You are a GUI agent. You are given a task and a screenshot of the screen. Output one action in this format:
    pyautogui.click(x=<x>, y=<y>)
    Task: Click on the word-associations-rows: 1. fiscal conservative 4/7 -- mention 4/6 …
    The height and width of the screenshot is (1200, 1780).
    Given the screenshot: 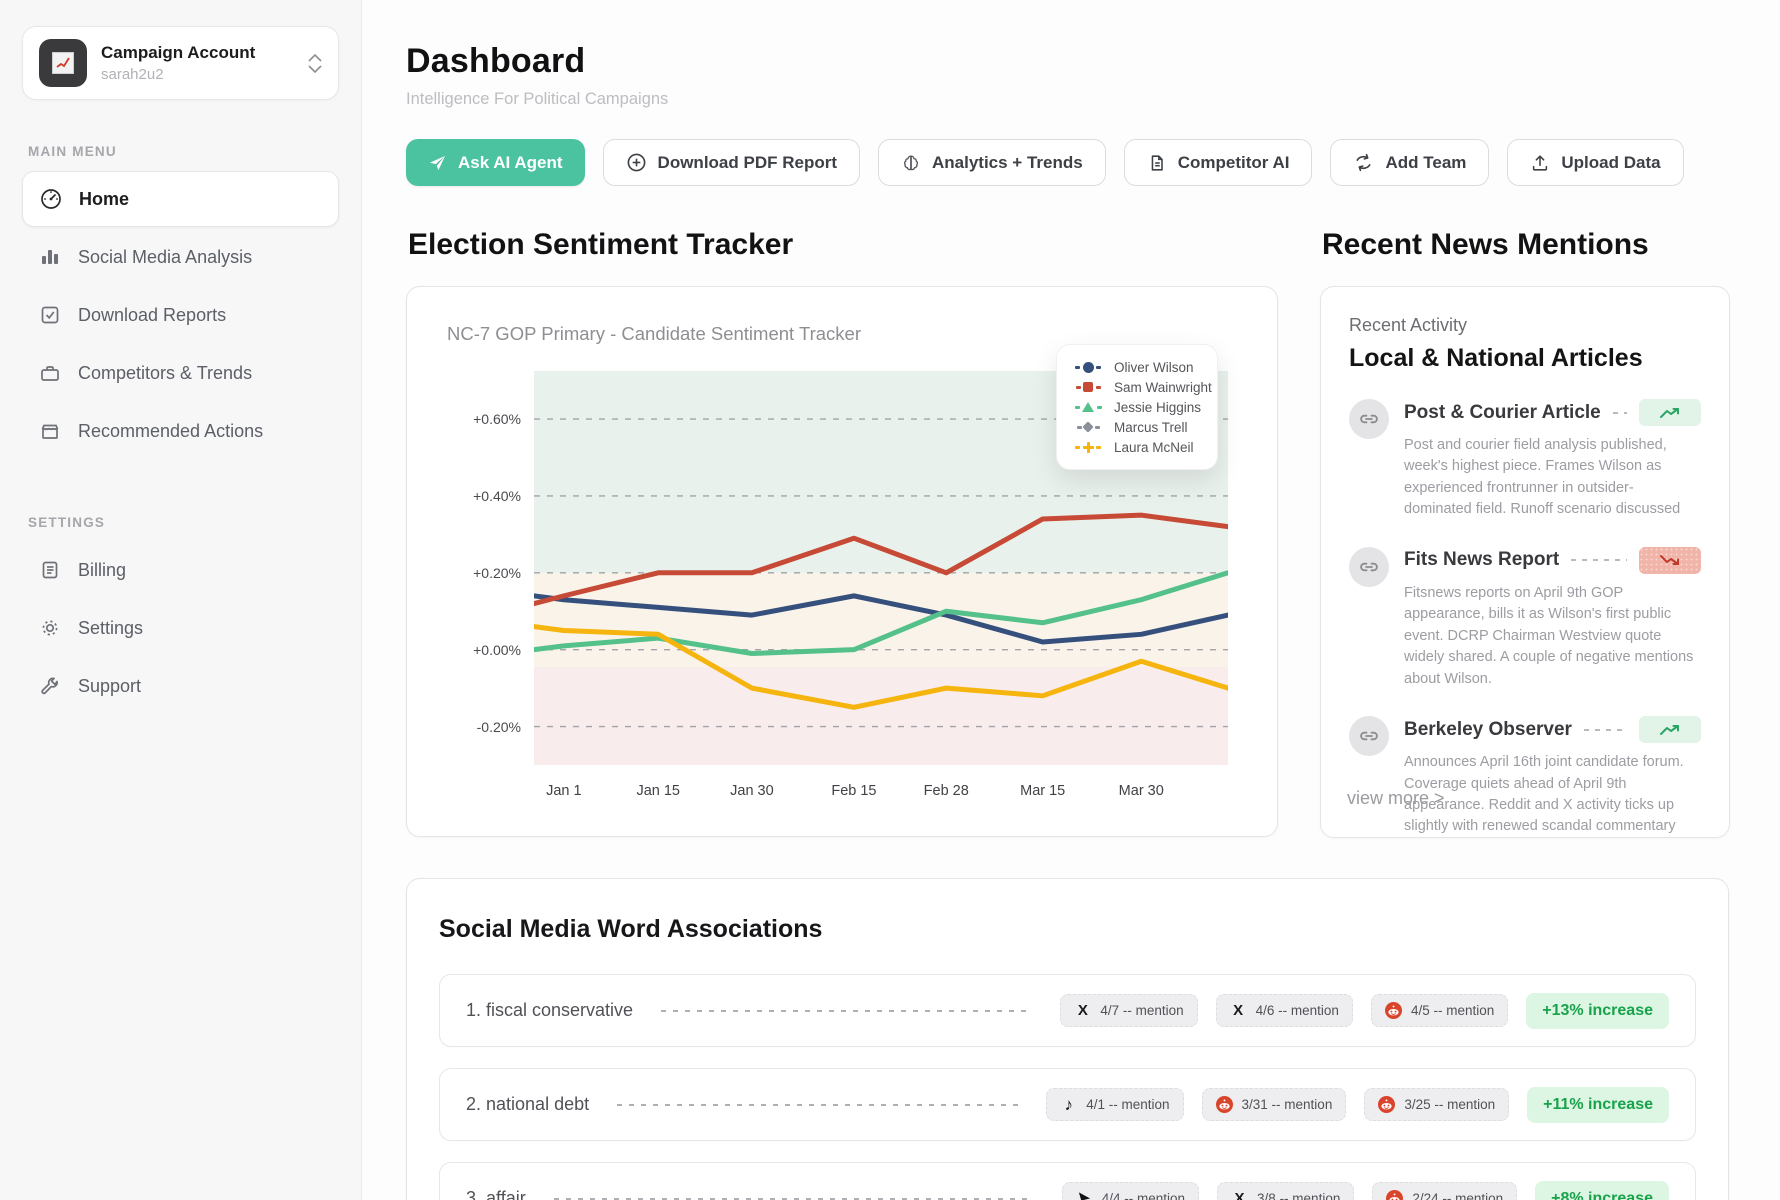 What is the action you would take?
    pyautogui.click(x=1067, y=1087)
    